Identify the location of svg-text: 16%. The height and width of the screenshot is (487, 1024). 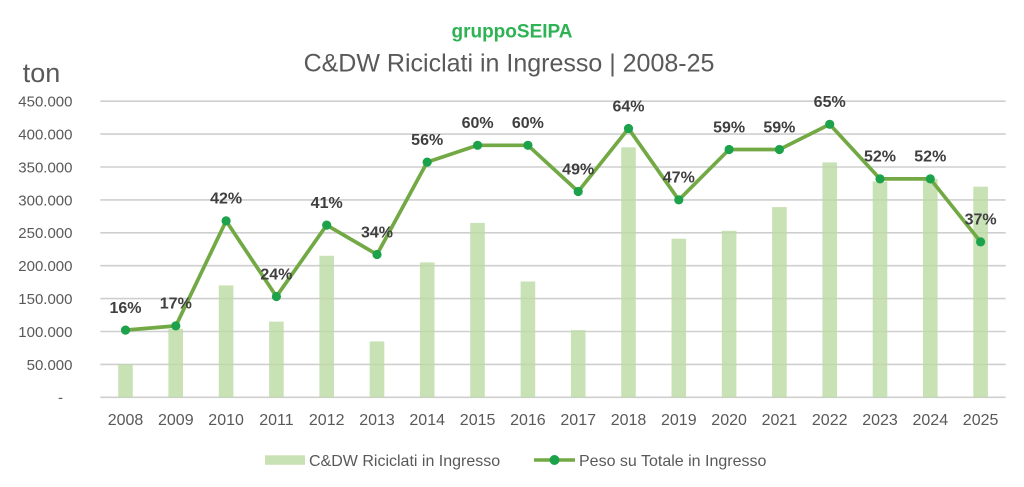
(125, 308).